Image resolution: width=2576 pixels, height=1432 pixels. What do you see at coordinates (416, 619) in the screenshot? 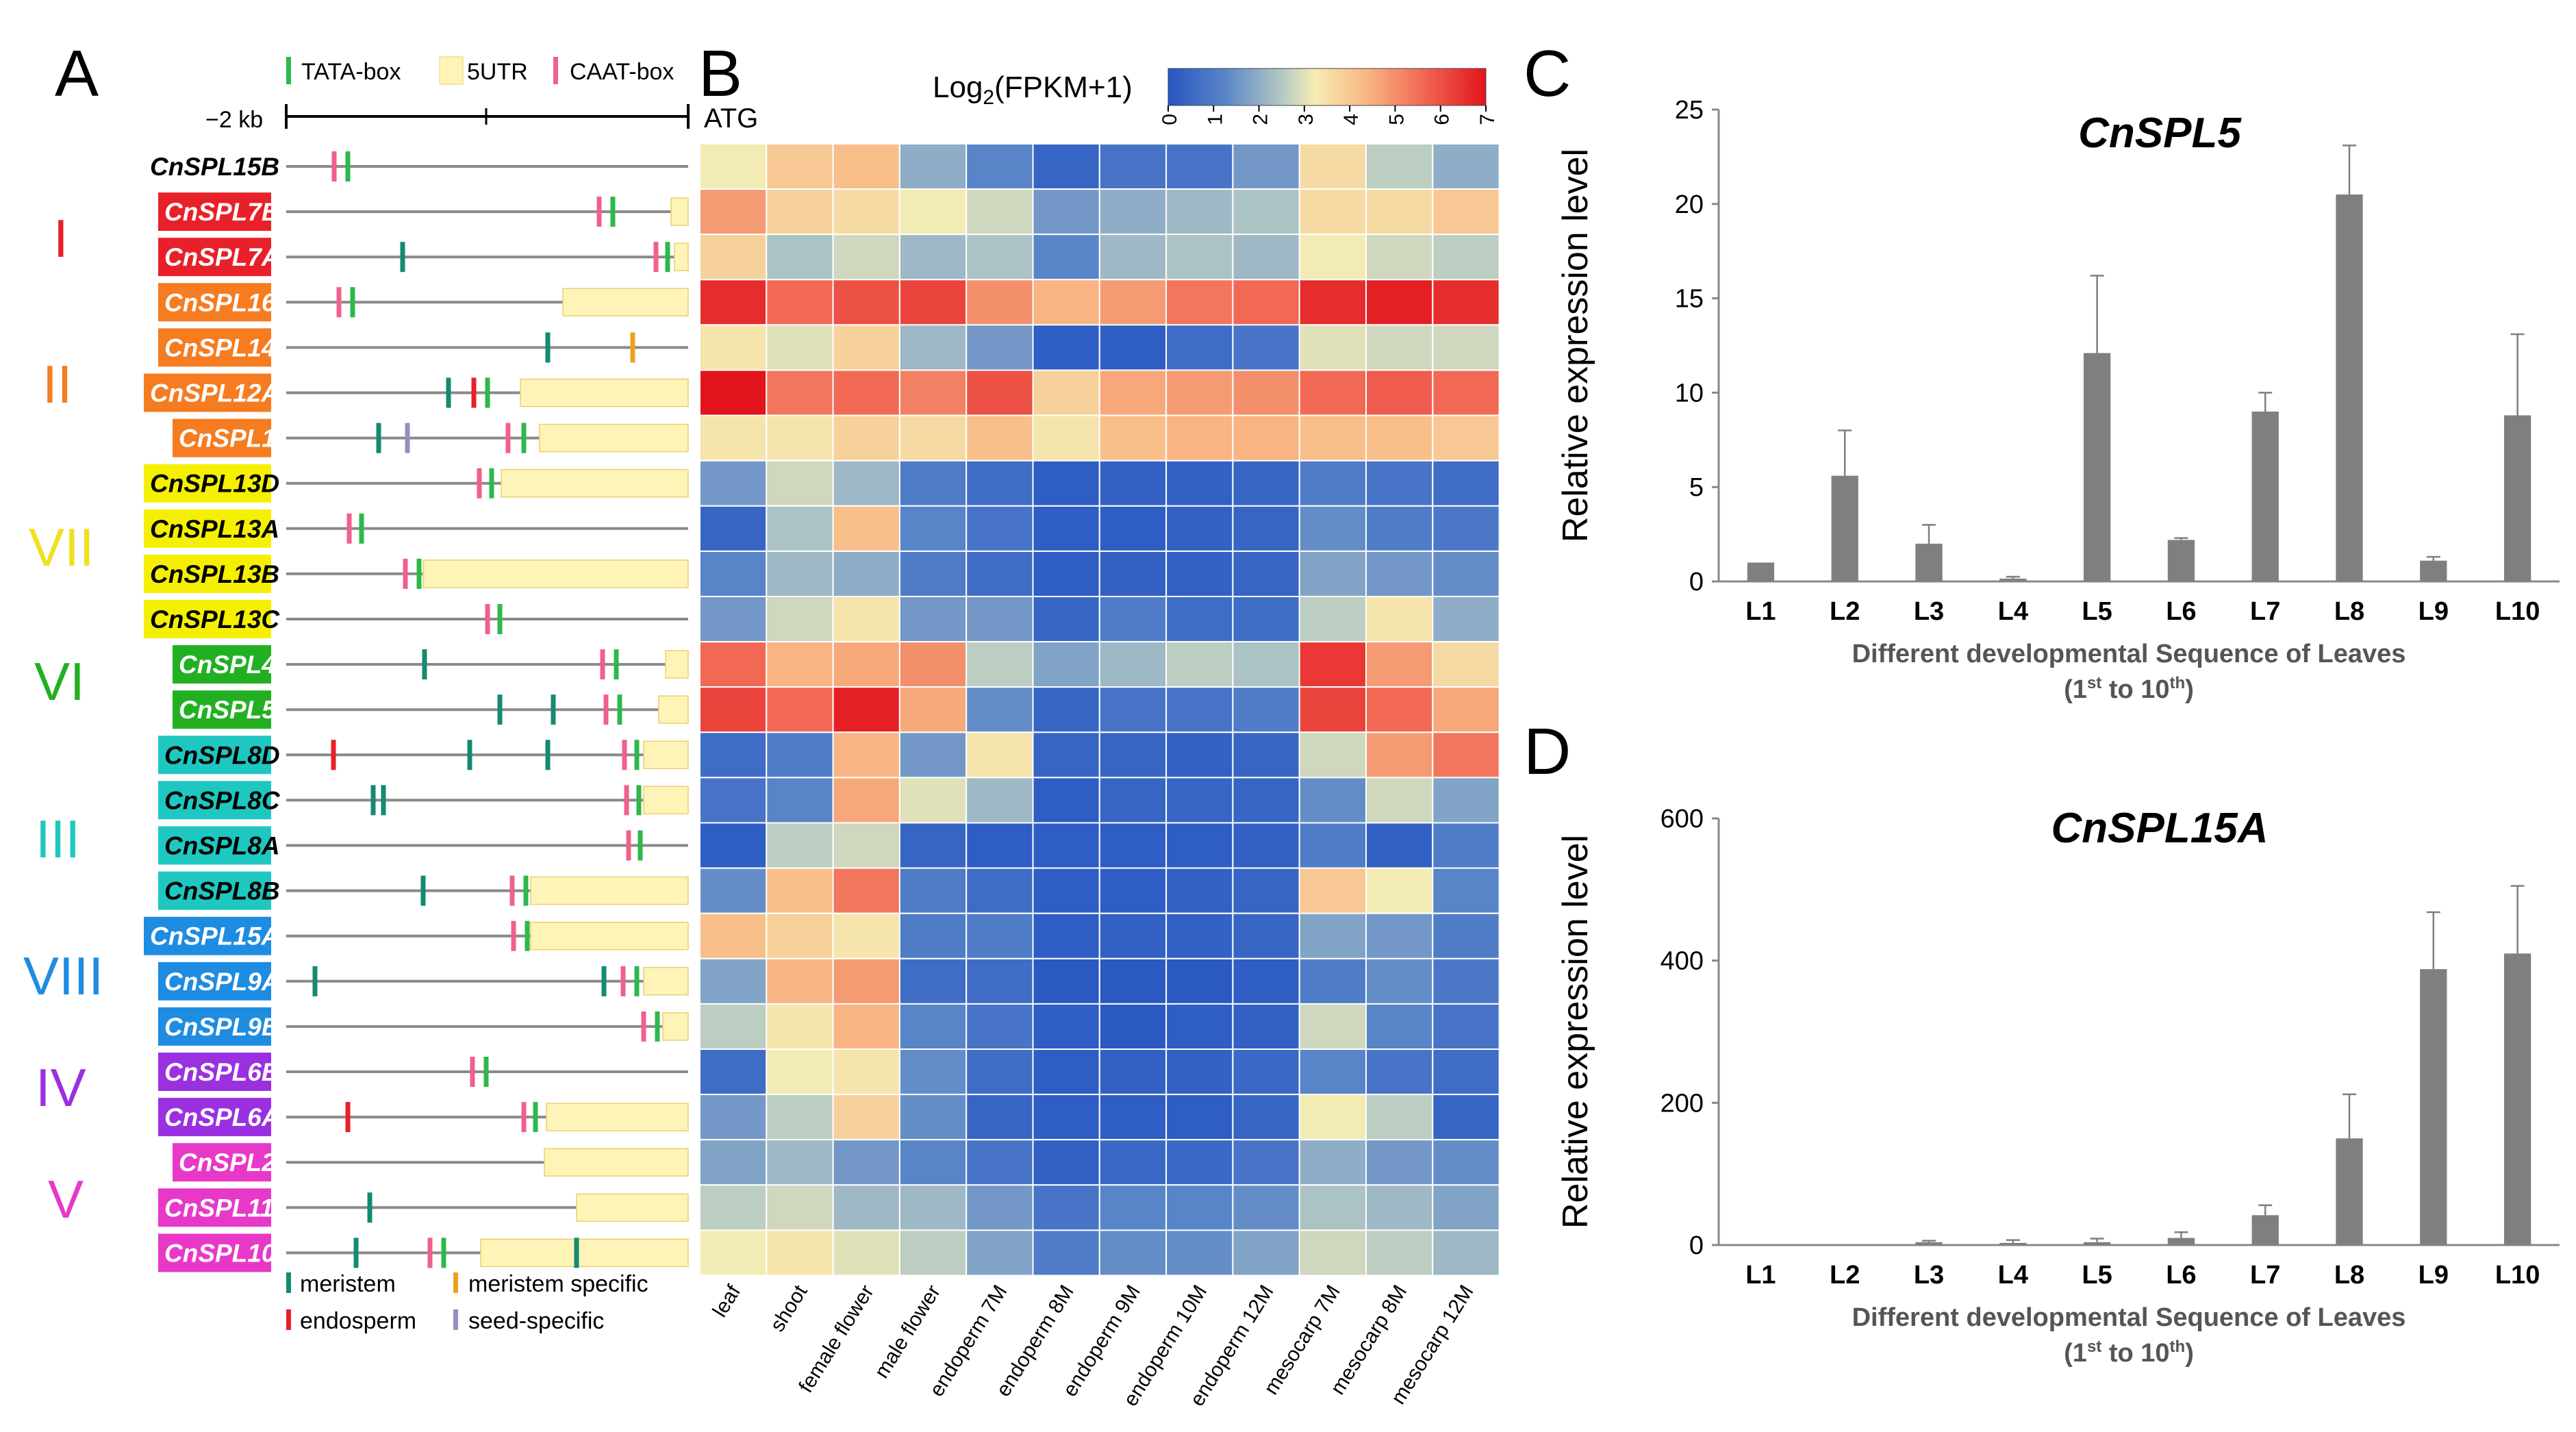
I see `gene-row: CnSPL13C` at bounding box center [416, 619].